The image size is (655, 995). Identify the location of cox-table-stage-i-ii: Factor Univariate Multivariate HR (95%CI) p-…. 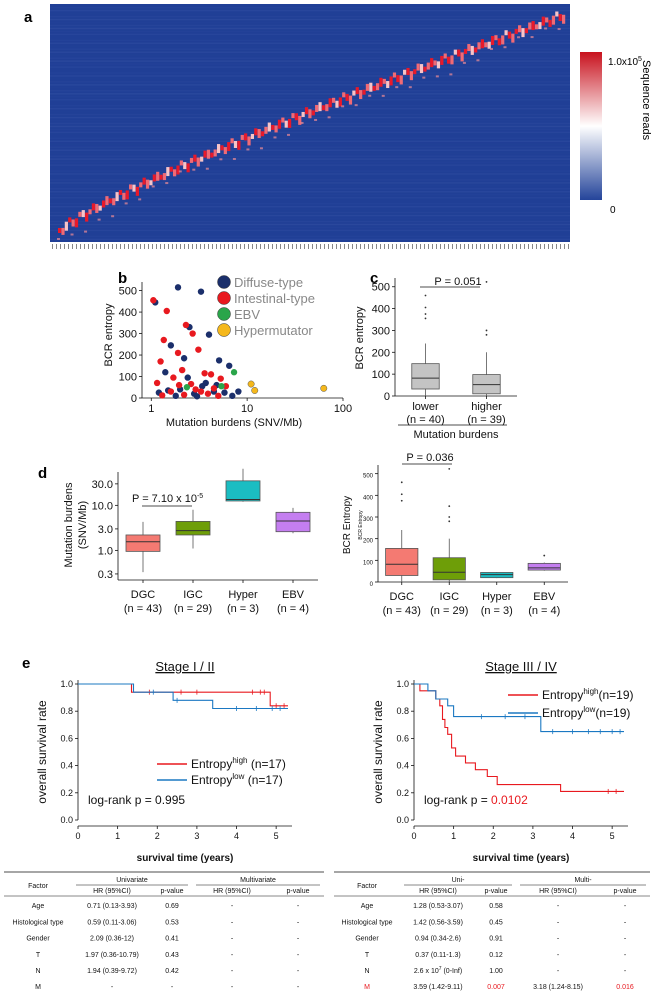
(164, 931).